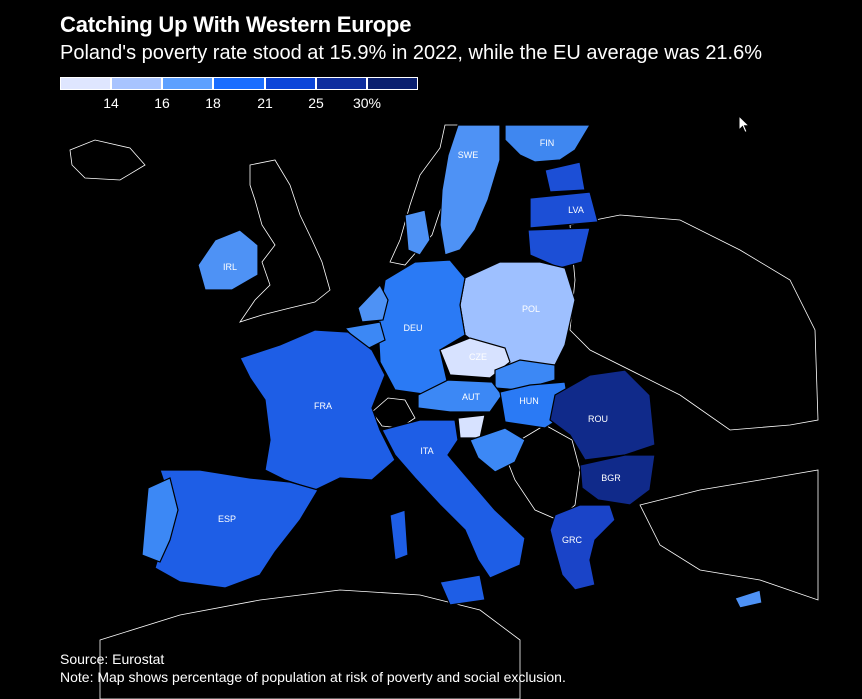 The width and height of the screenshot is (862, 699). What do you see at coordinates (367, 103) in the screenshot?
I see `legend-label-30: 30%` at bounding box center [367, 103].